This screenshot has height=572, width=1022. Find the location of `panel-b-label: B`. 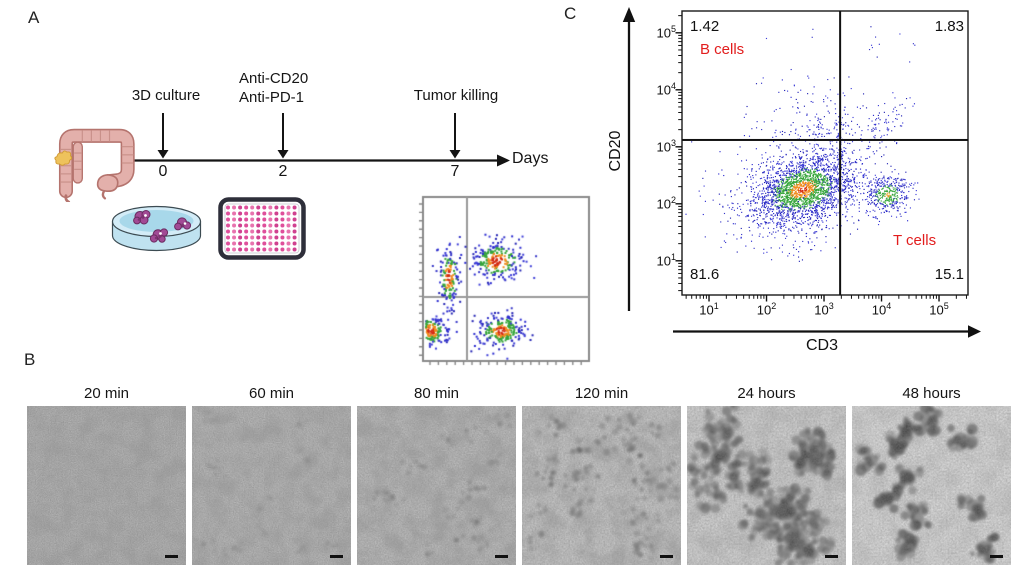

panel-b-label: B is located at coordinates (30, 359).